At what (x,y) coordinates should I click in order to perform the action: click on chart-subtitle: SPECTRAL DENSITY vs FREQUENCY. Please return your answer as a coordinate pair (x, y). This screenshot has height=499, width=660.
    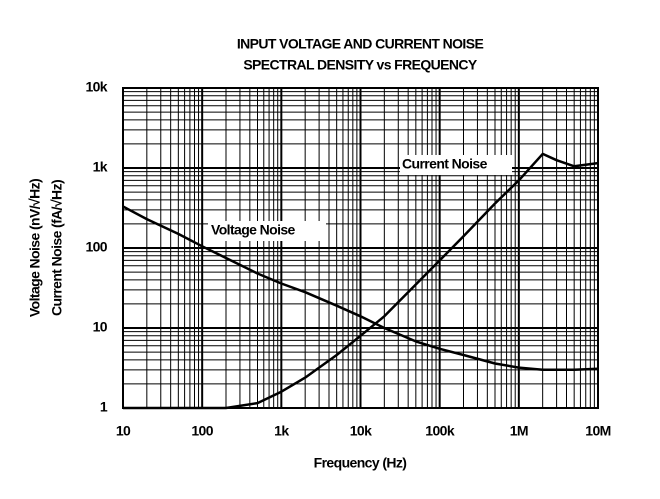
    Looking at the image, I should click on (360, 65).